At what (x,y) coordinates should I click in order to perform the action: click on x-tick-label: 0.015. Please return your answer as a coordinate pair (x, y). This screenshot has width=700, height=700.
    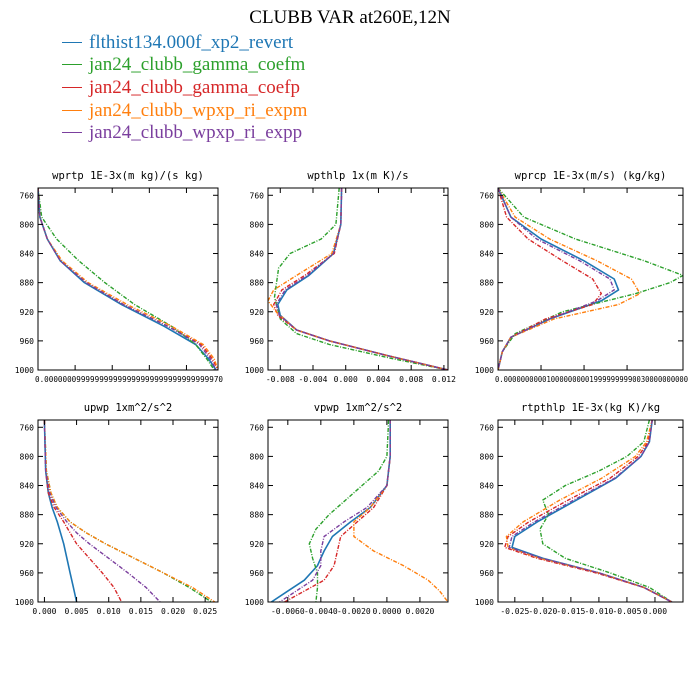
    Looking at the image, I should click on (141, 611).